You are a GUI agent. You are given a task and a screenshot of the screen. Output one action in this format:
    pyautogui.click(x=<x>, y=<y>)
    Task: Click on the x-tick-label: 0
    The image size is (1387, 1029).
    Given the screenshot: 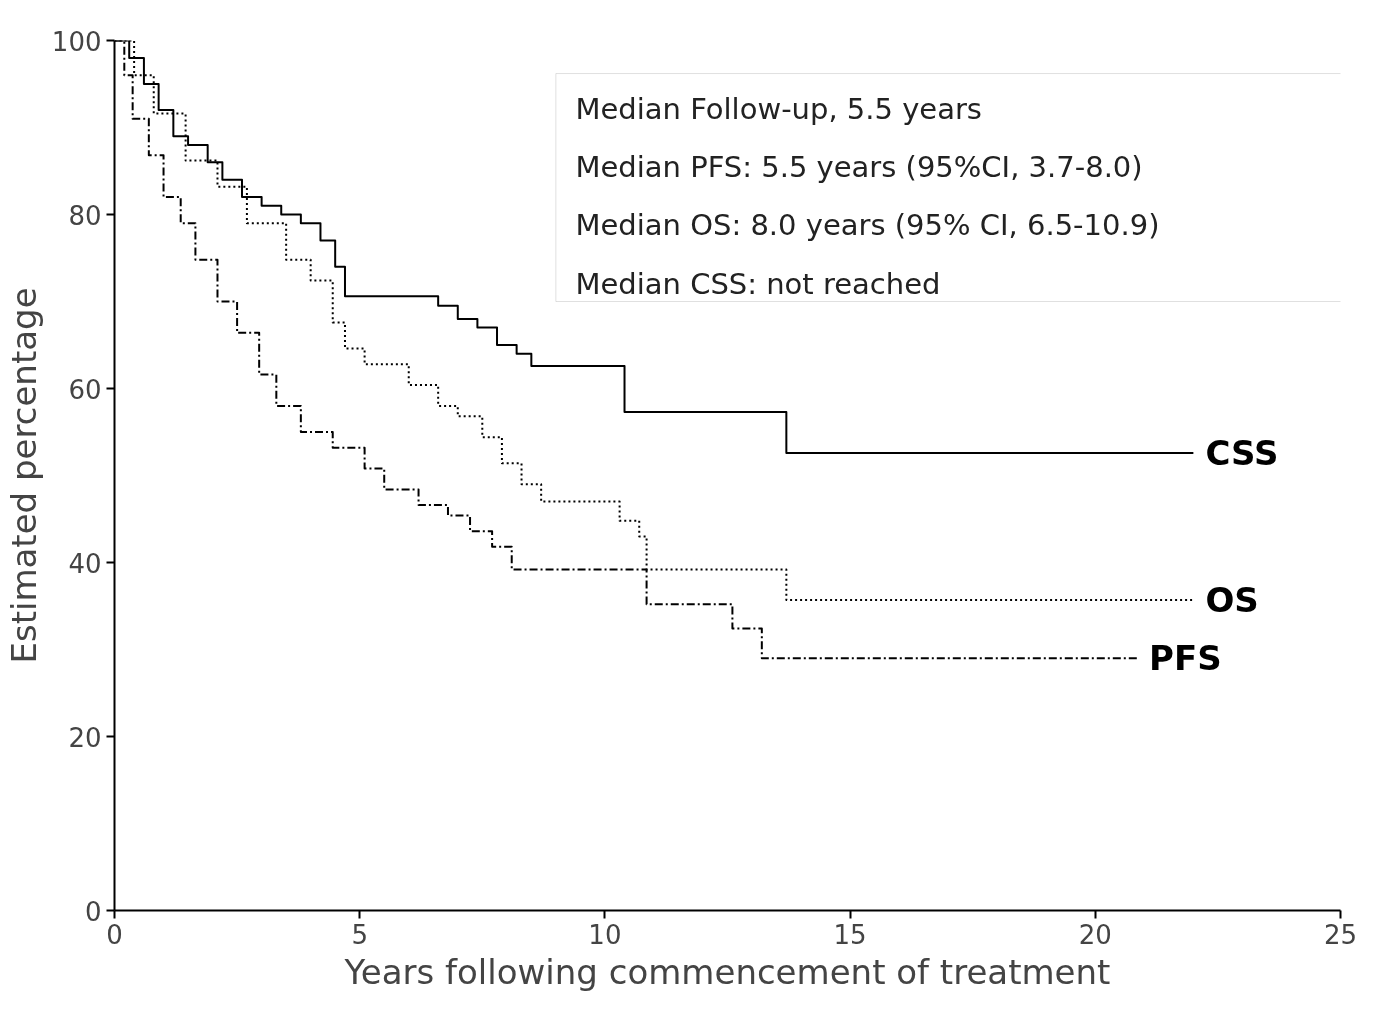 What is the action you would take?
    pyautogui.click(x=114, y=934)
    